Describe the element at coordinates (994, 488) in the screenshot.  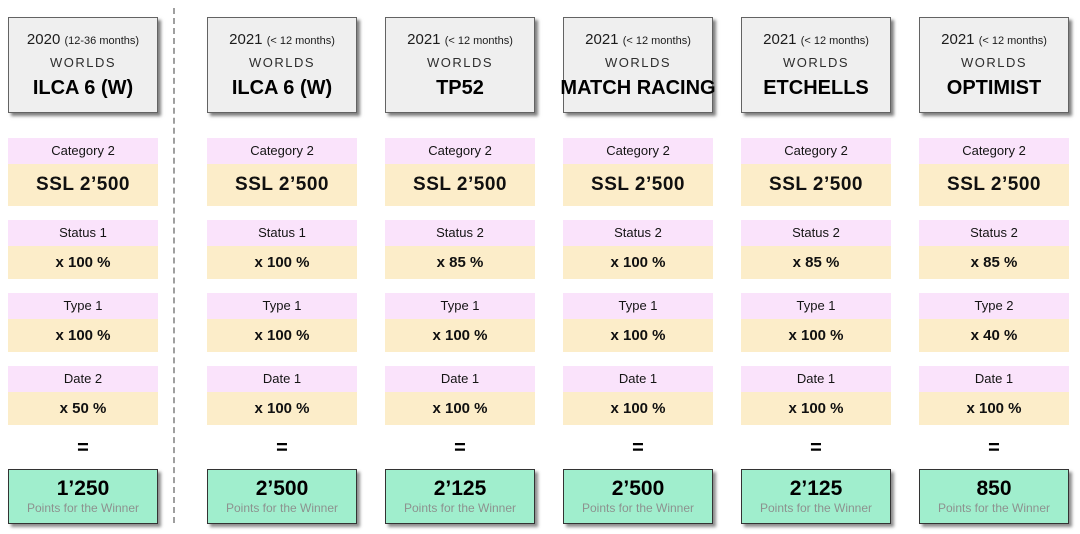
I see `result-points: 850` at that location.